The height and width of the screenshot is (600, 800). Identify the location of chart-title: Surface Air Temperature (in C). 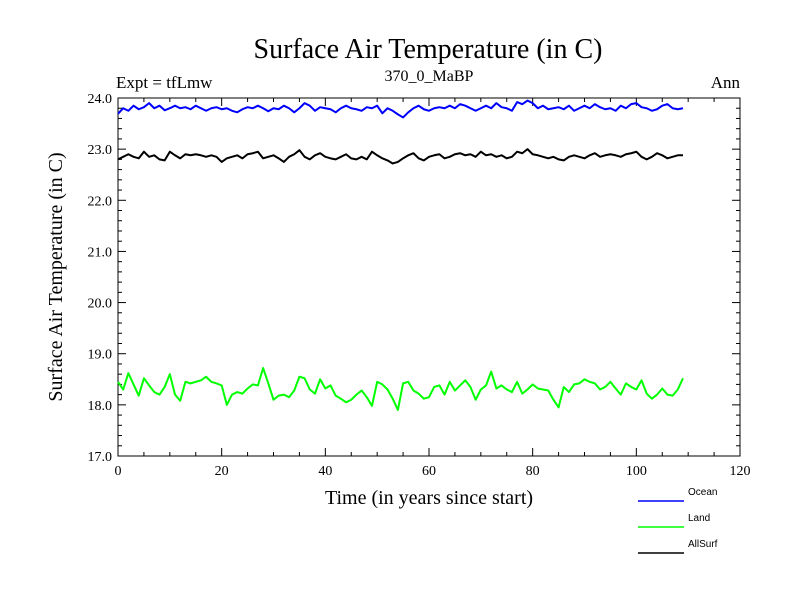
(428, 49).